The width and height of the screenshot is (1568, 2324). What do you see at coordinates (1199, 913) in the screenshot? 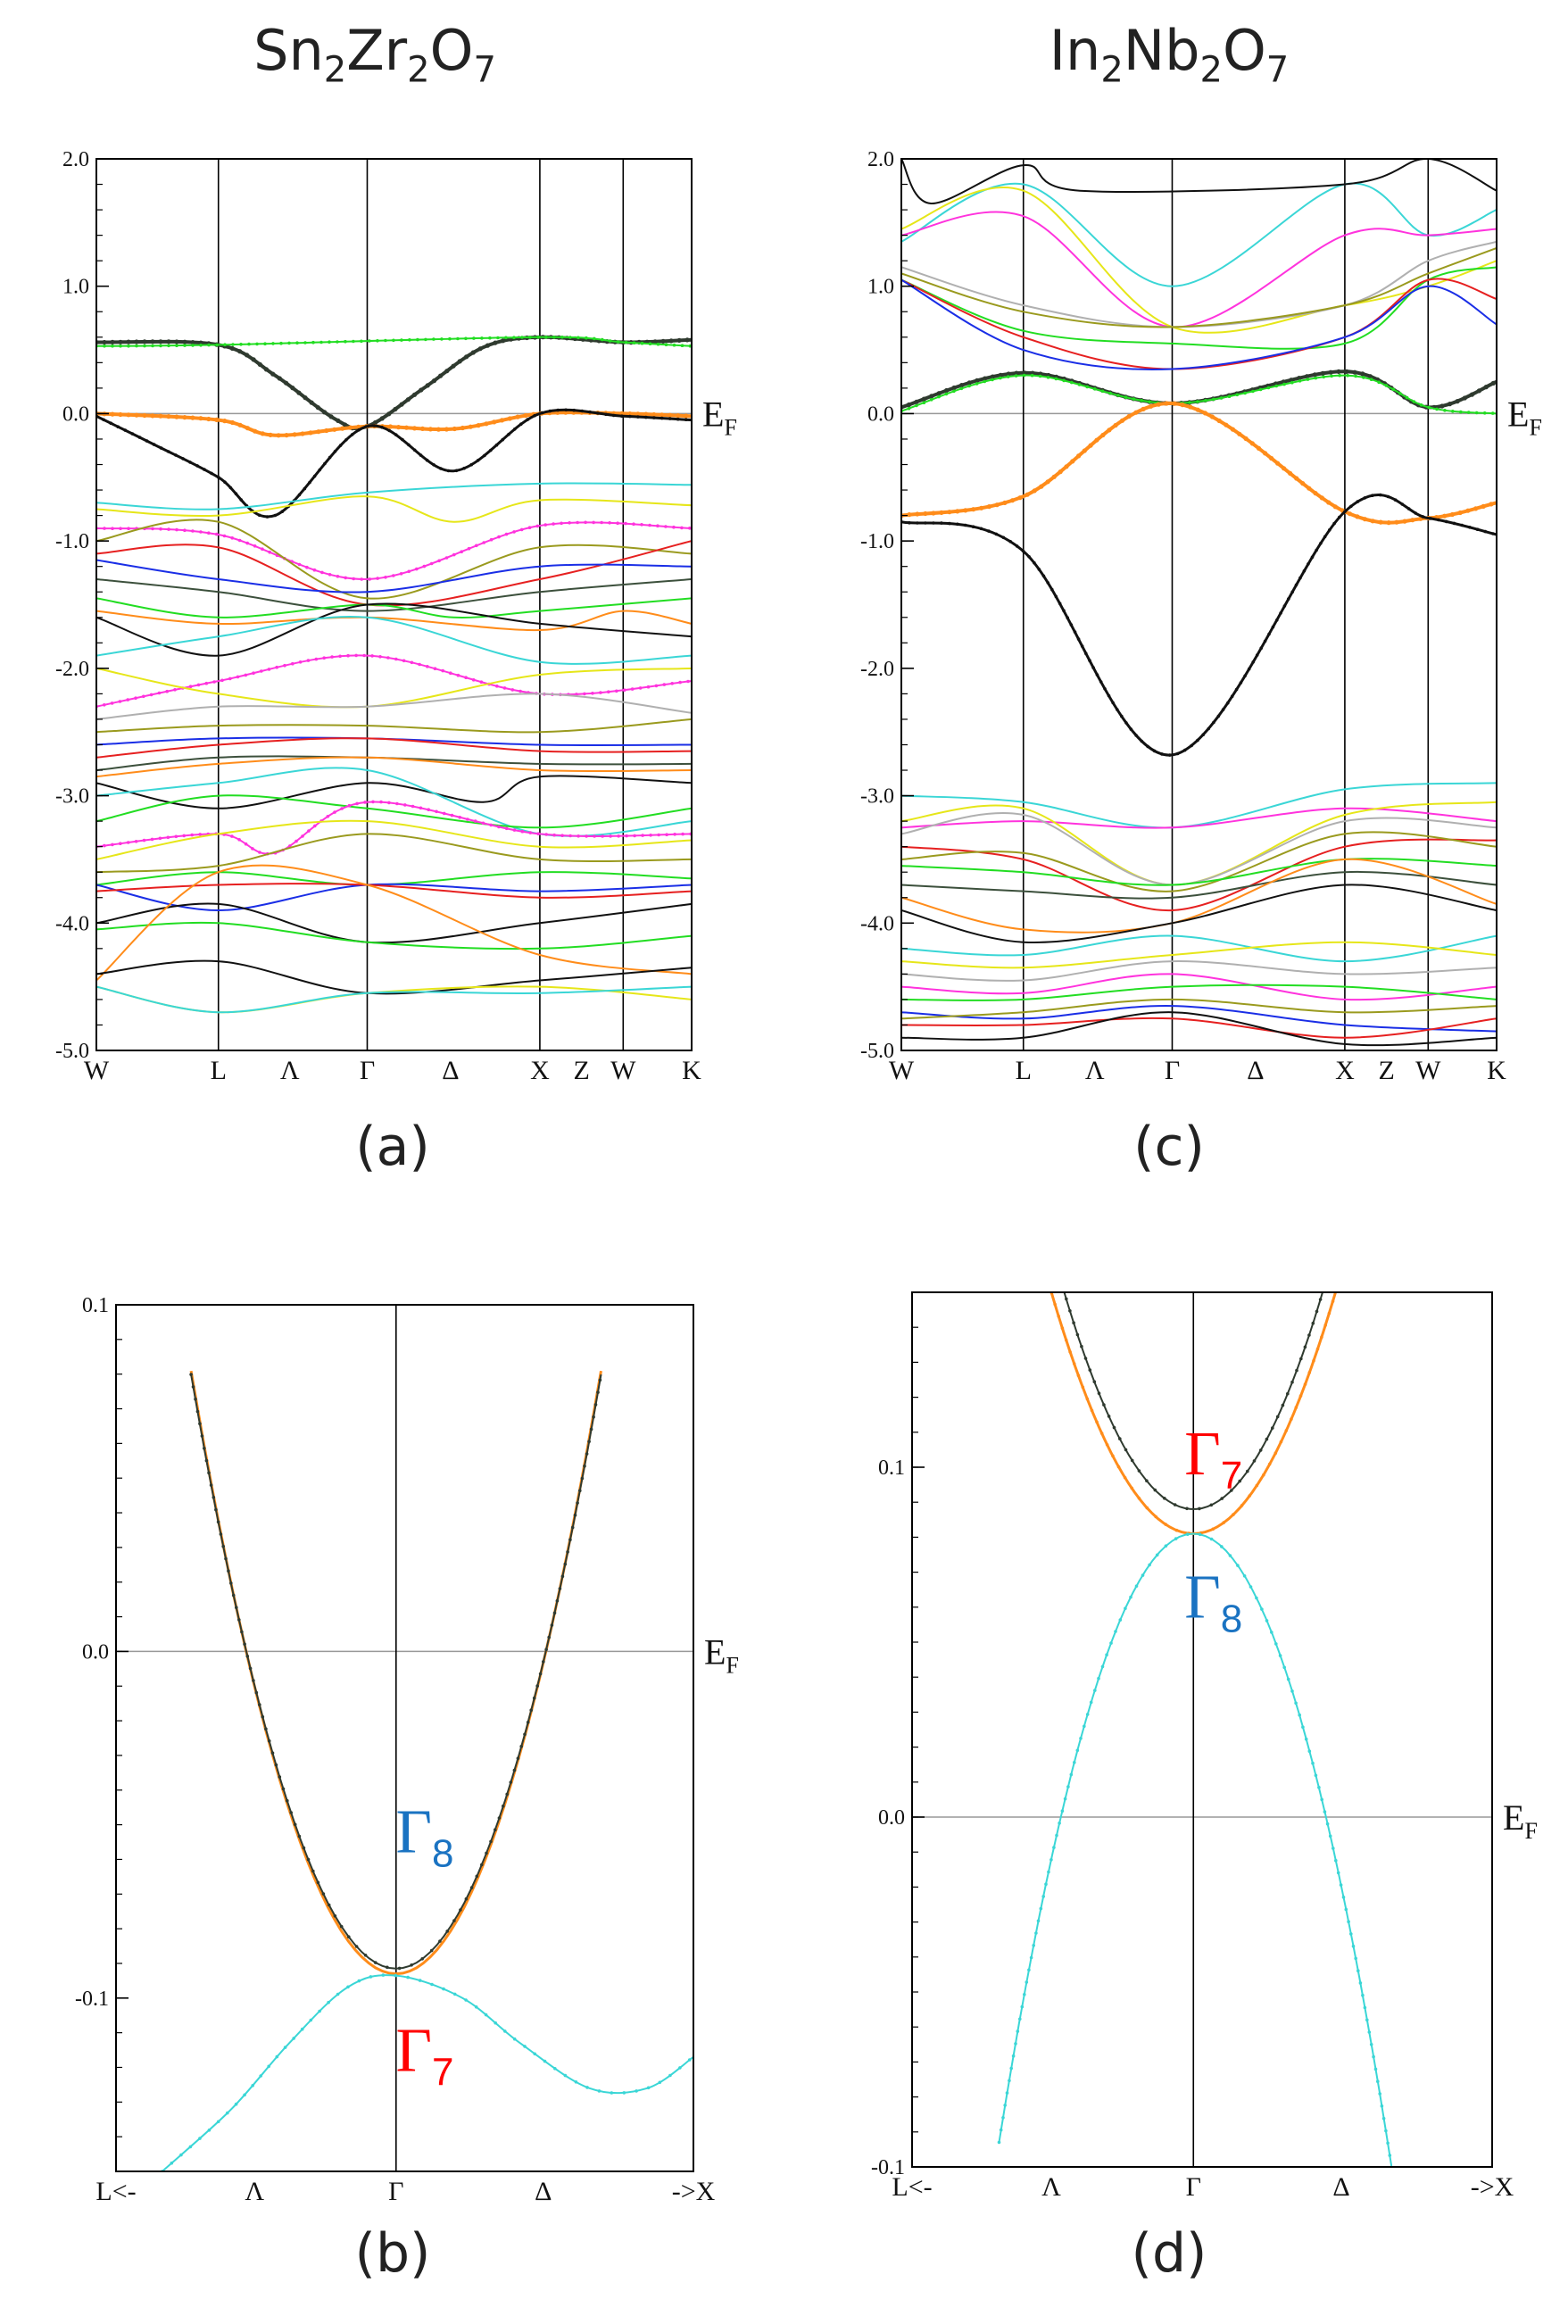
I see `band-c19` at bounding box center [1199, 913].